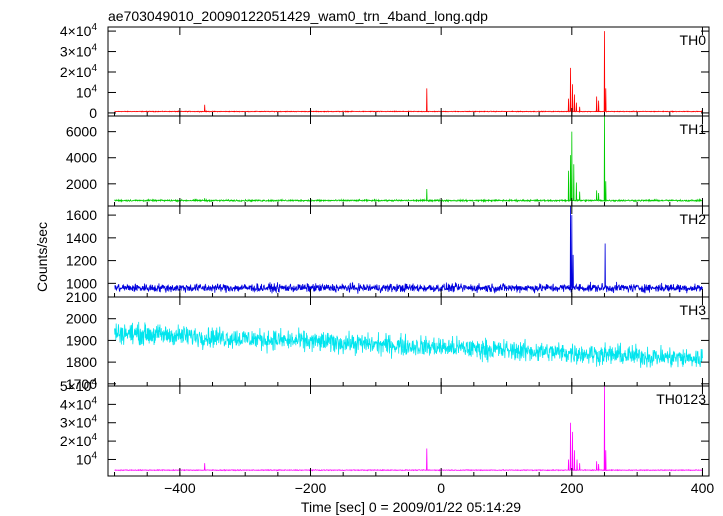 Image resolution: width=723 pixels, height=516 pixels. Describe the element at coordinates (572, 488) in the screenshot. I see `x-tick-label: 200` at that location.